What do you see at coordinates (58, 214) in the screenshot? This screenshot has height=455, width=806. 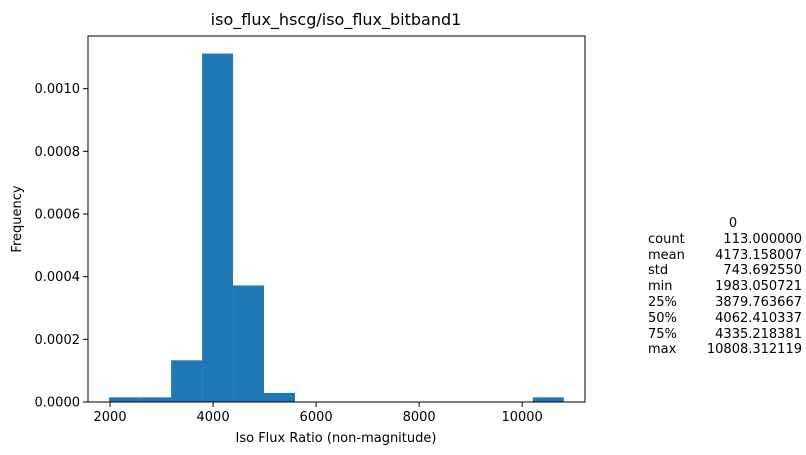 I see `y-tick-label: 0.0006` at bounding box center [58, 214].